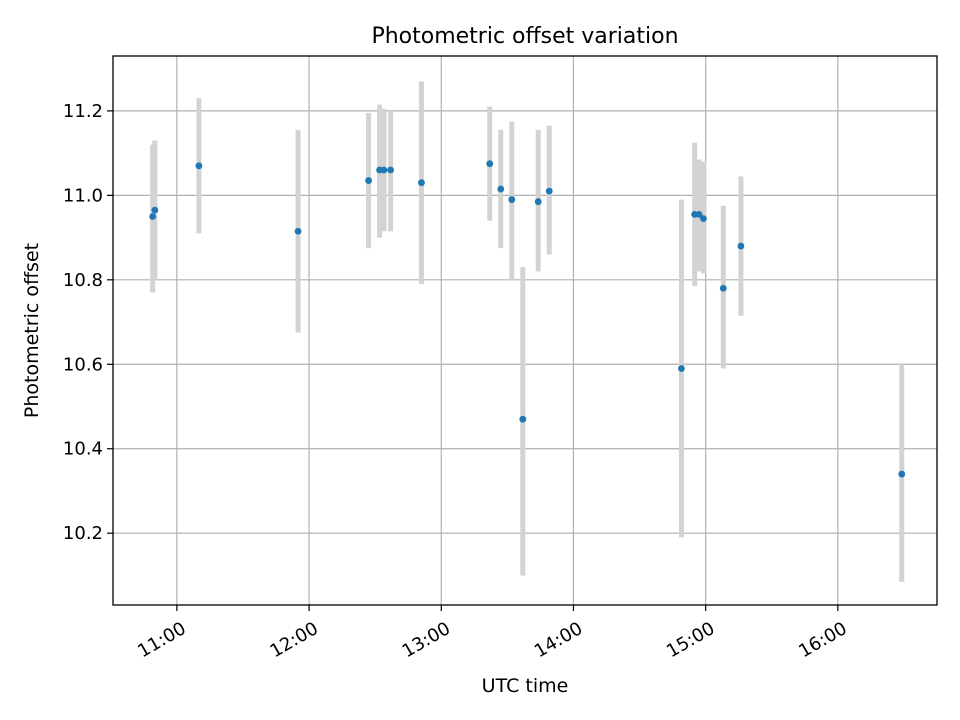  What do you see at coordinates (525, 686) in the screenshot?
I see `x-axis-label: UTC time` at bounding box center [525, 686].